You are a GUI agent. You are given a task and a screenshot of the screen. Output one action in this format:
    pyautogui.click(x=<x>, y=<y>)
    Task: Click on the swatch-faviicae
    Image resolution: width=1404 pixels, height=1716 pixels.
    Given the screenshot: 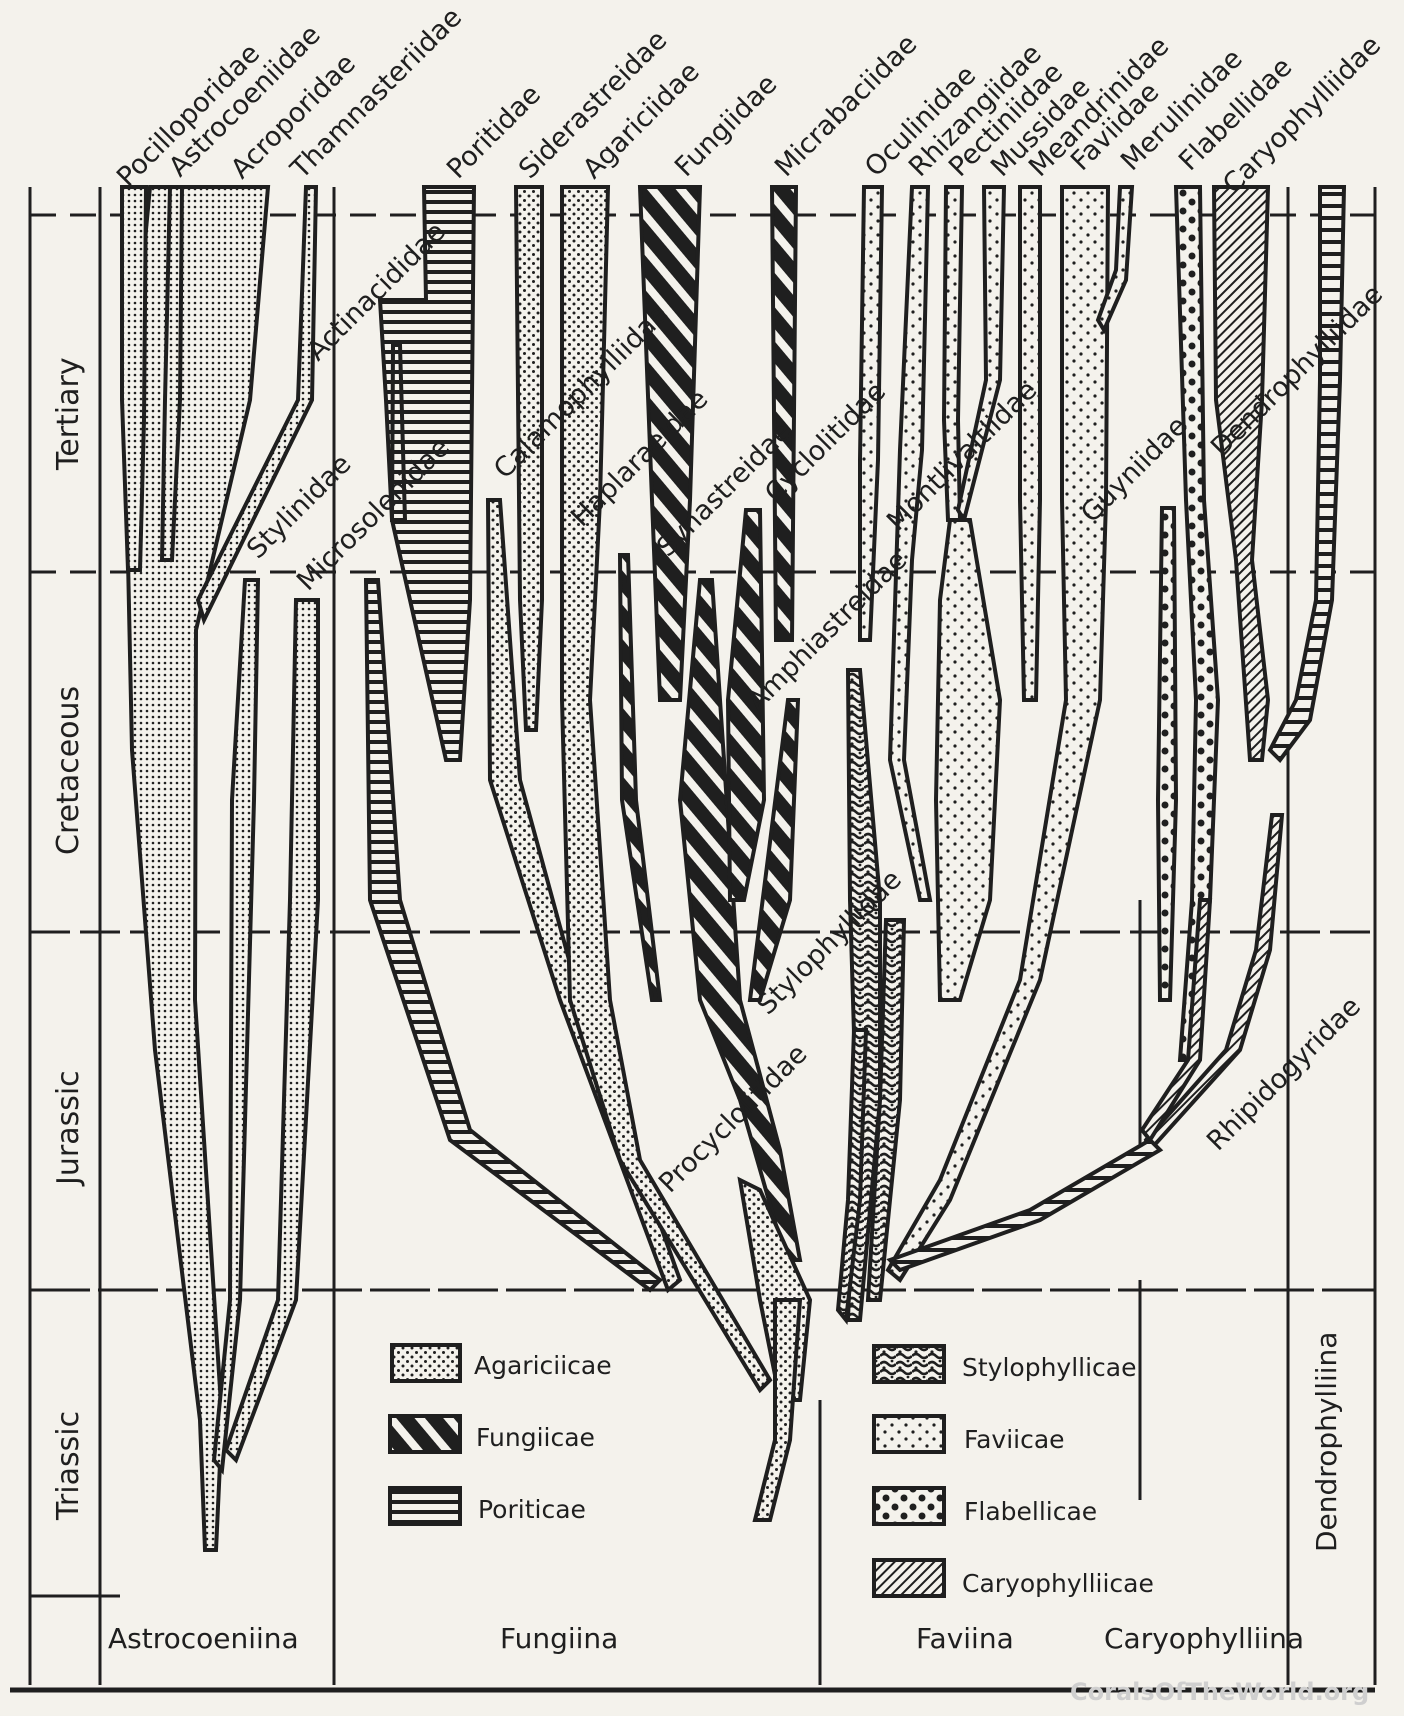 What is the action you would take?
    pyautogui.click(x=909, y=1434)
    